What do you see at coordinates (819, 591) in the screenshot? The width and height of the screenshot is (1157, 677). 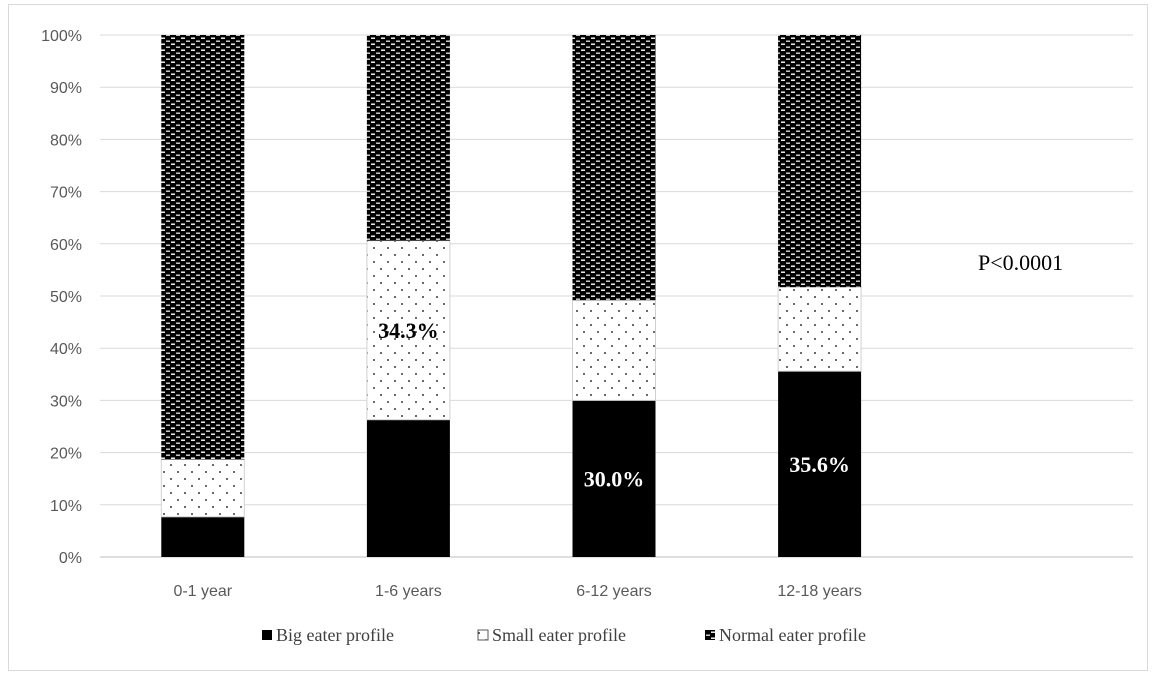 I see `x-tick-label: 12-18 years` at bounding box center [819, 591].